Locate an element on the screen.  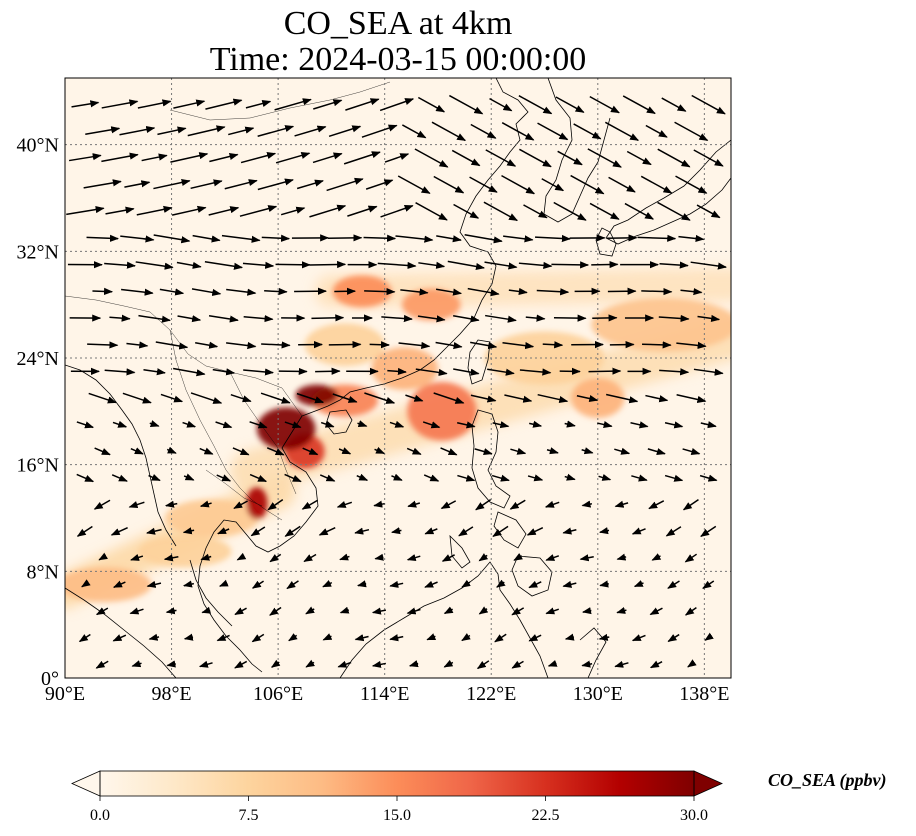
colorbar-tick-label: 15.0 is located at coordinates (397, 815).